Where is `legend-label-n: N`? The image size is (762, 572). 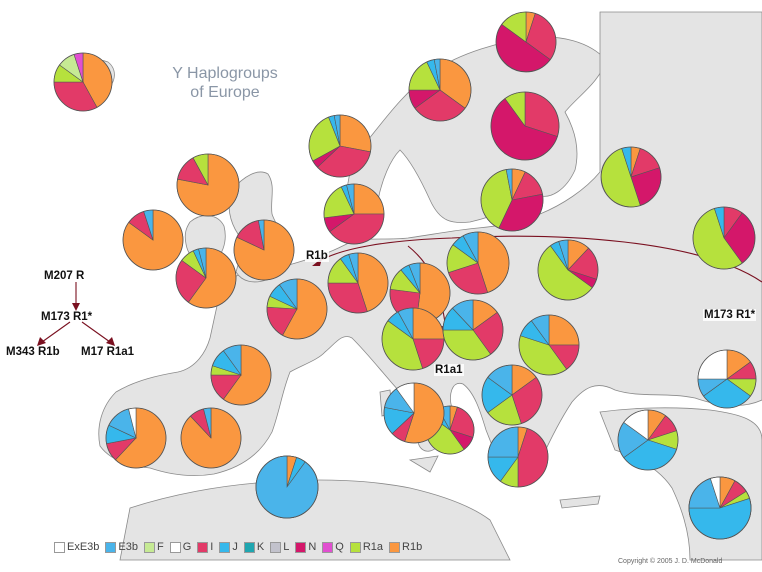 legend-label-n: N is located at coordinates (312, 547).